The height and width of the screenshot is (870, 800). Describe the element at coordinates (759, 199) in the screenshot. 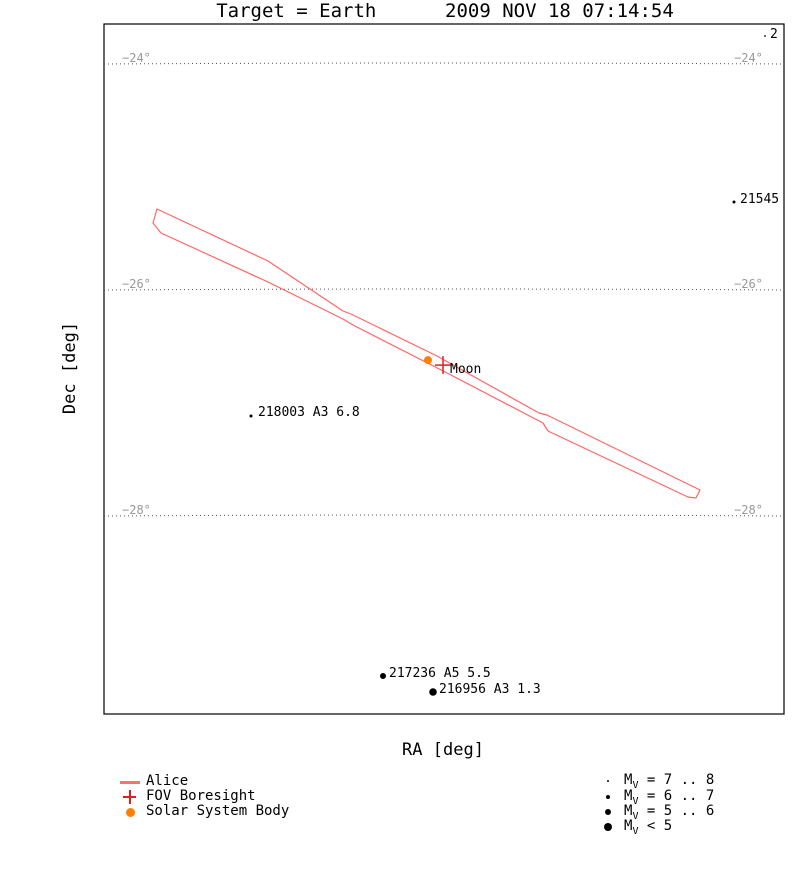

I see `star-label: 21545` at that location.